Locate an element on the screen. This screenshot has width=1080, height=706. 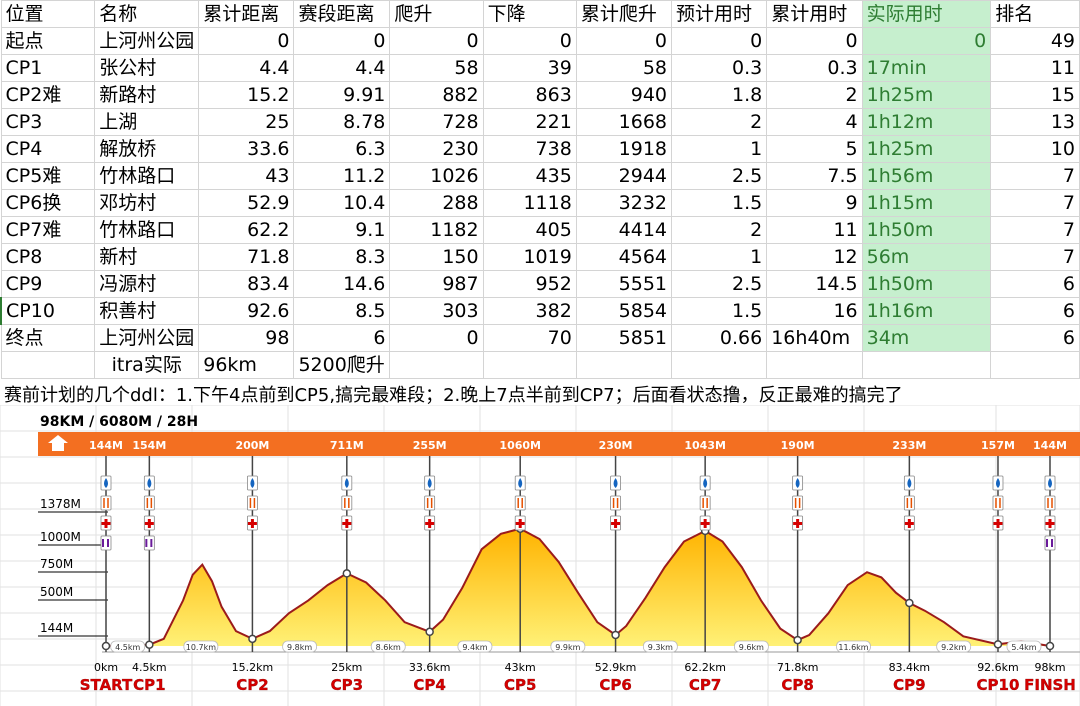
cell: 1918 is located at coordinates (624, 149).